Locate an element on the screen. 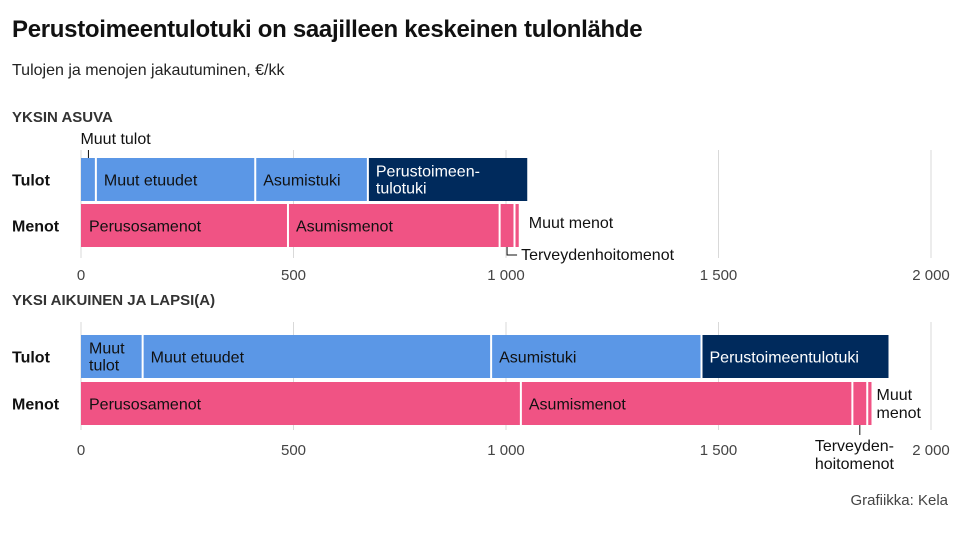 The image size is (960, 534). segment-label: Muut tulot is located at coordinates (115, 139).